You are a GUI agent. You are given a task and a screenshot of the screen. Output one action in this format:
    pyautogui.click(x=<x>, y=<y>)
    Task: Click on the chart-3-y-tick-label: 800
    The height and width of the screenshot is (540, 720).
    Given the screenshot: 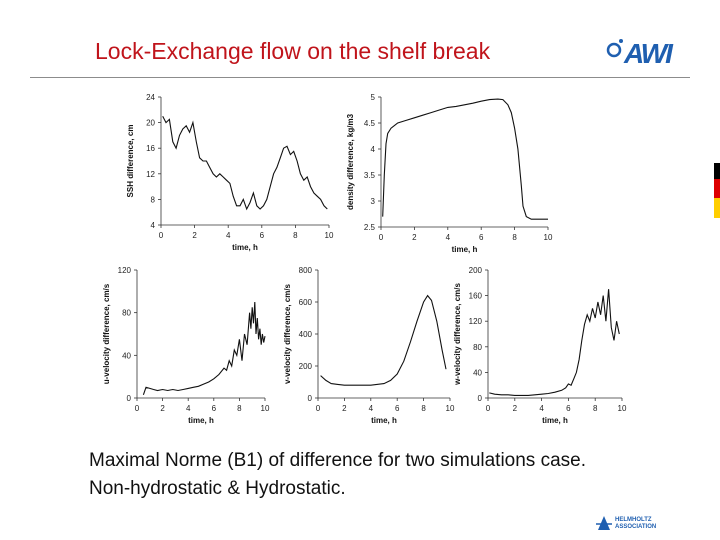 What is the action you would take?
    pyautogui.click(x=306, y=270)
    